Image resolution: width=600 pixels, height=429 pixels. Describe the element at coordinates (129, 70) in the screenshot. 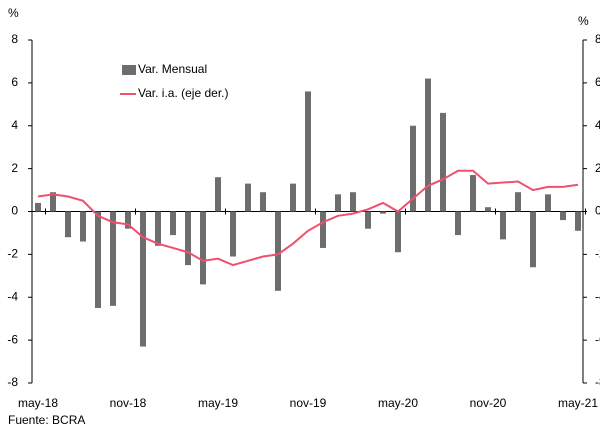

I see `legend-swatch` at that location.